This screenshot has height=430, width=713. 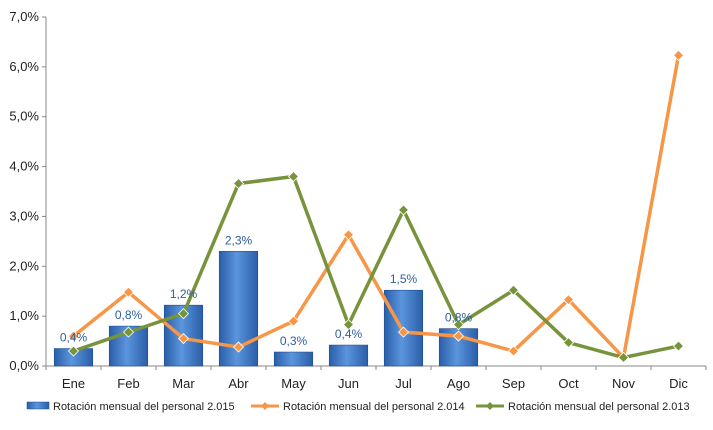 What do you see at coordinates (294, 341) in the screenshot?
I see `data-label: 0,3%` at bounding box center [294, 341].